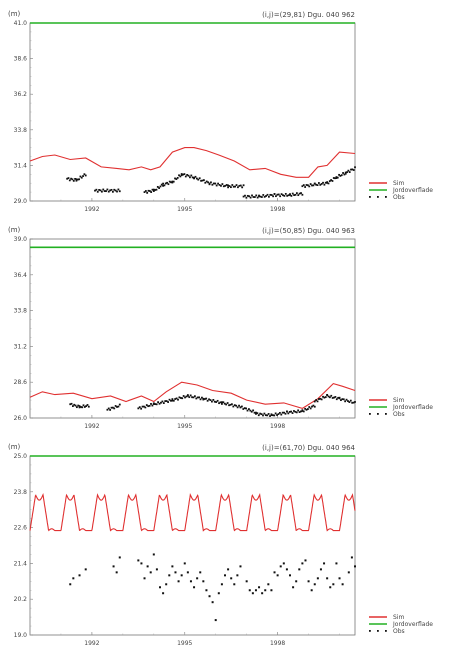 This screenshot has height=650, width=450. I want to click on series-sim-line, so click(192, 162).